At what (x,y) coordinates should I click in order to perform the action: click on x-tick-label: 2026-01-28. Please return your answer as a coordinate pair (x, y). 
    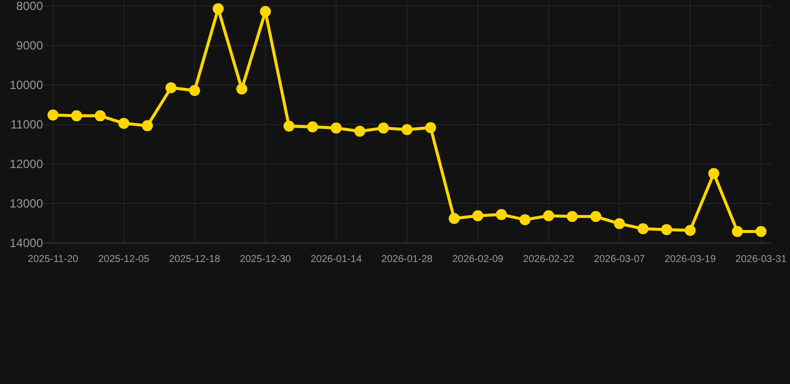
    Looking at the image, I should click on (407, 259).